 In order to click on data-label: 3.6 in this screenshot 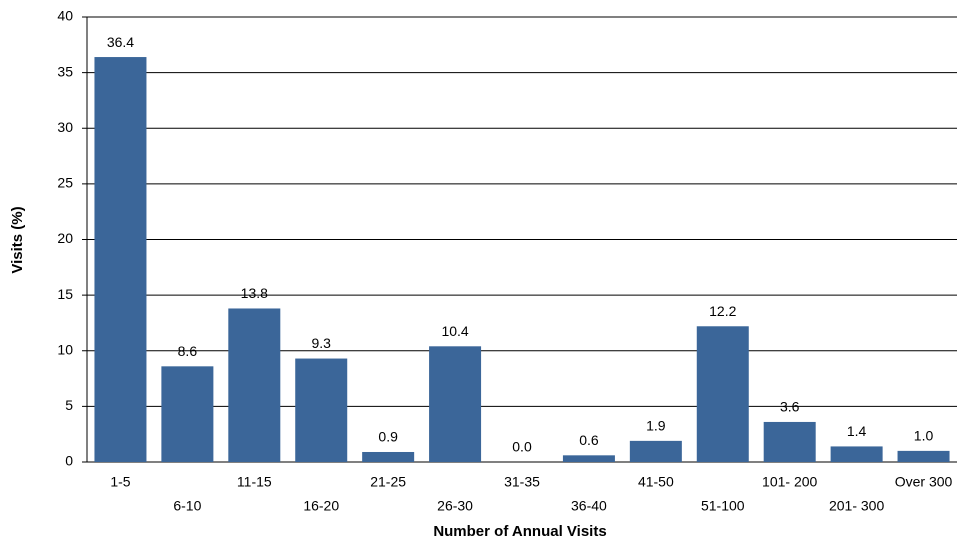, I will do `click(790, 407)`.